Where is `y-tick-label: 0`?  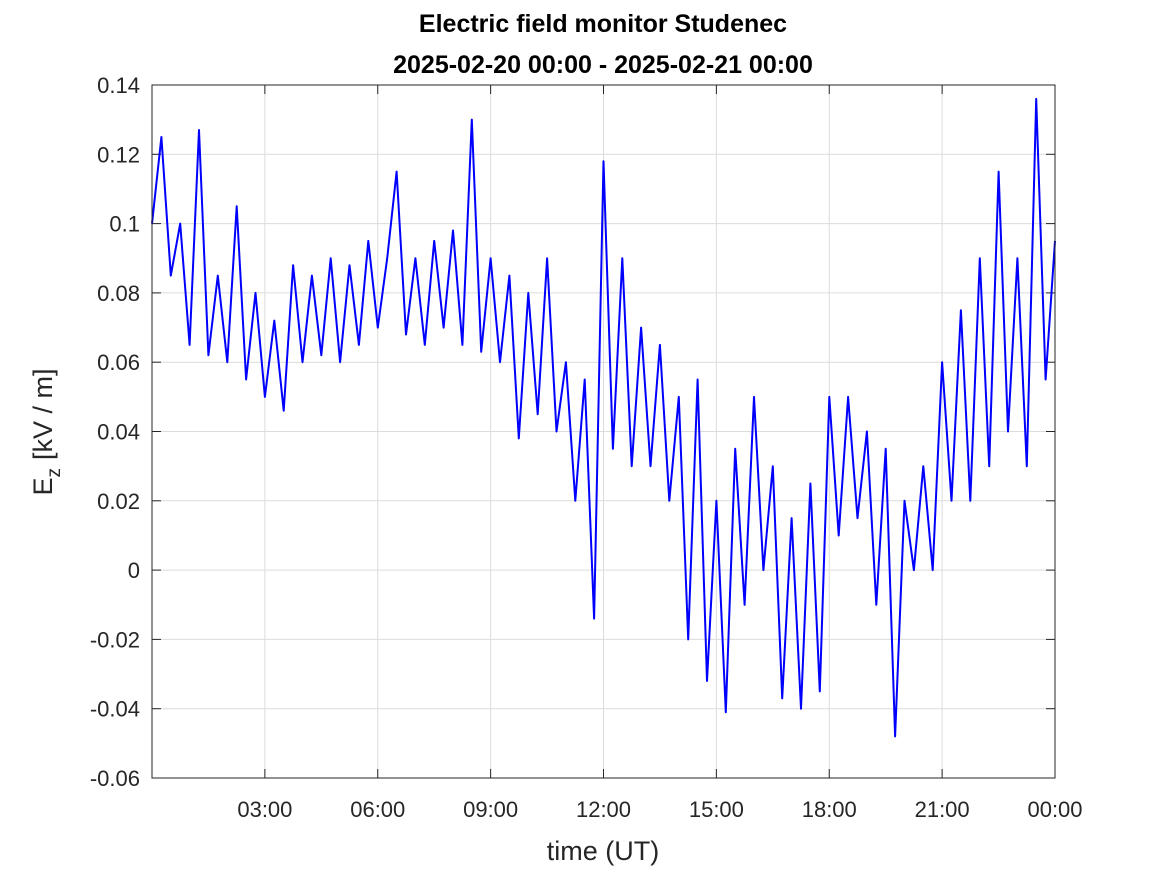
y-tick-label: 0 is located at coordinates (134, 570).